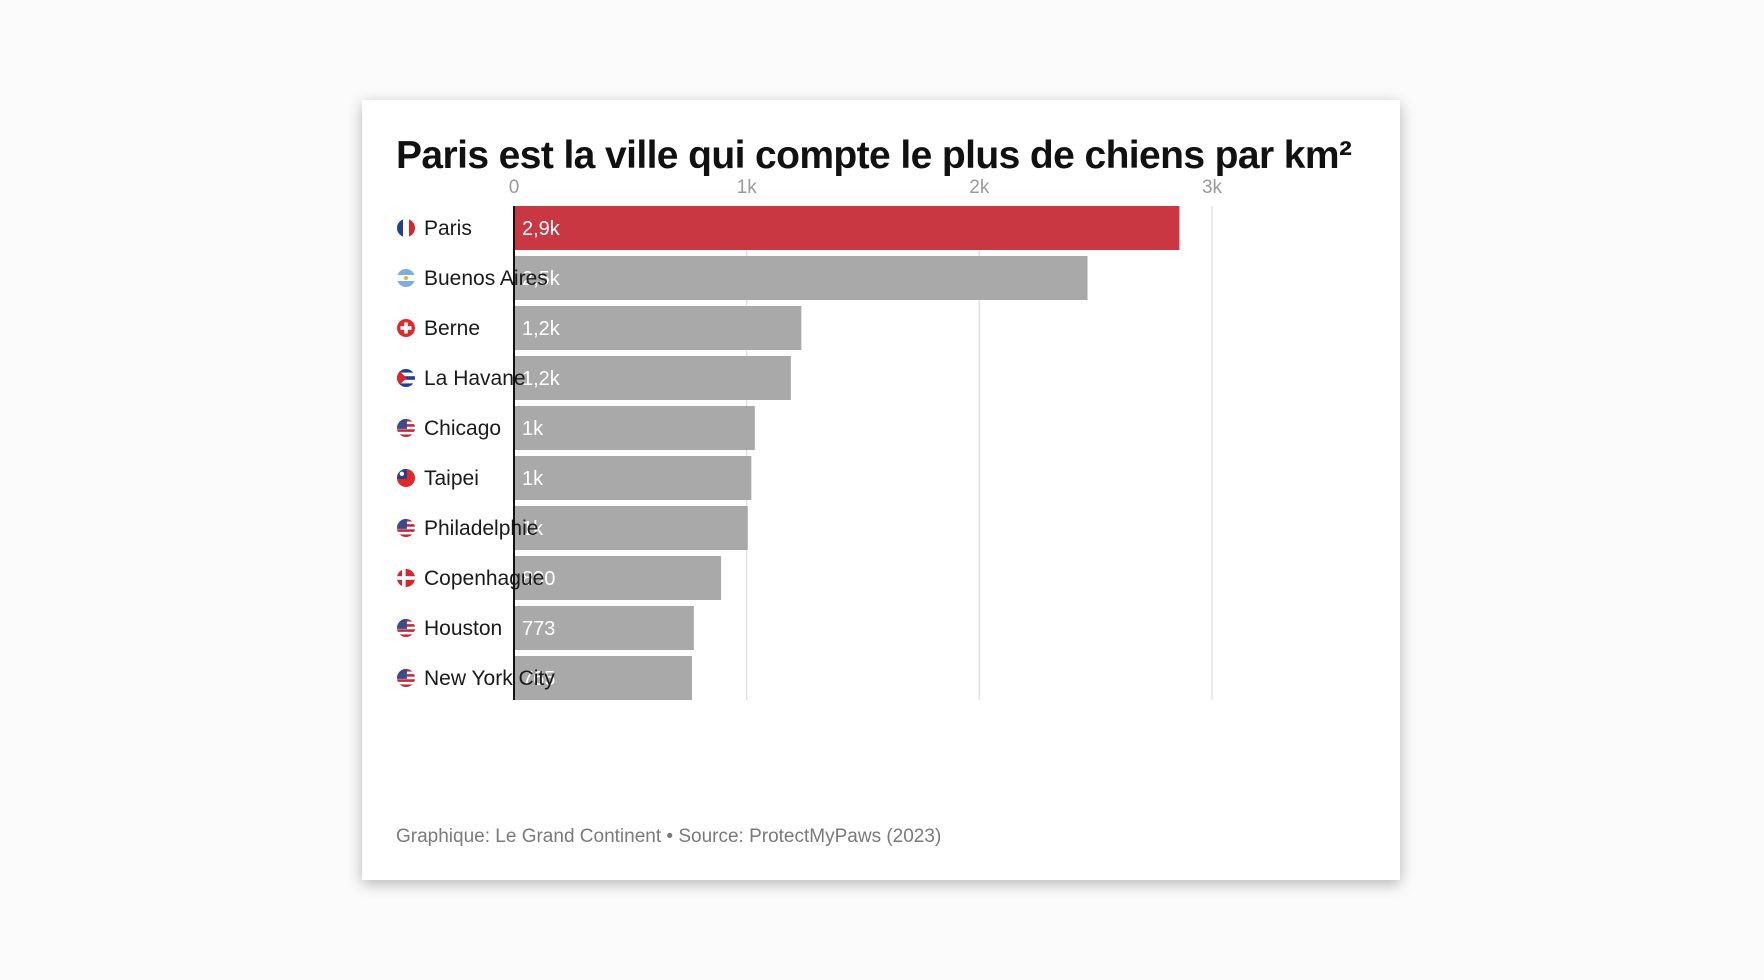  I want to click on cuba-flag-icon, so click(406, 378).